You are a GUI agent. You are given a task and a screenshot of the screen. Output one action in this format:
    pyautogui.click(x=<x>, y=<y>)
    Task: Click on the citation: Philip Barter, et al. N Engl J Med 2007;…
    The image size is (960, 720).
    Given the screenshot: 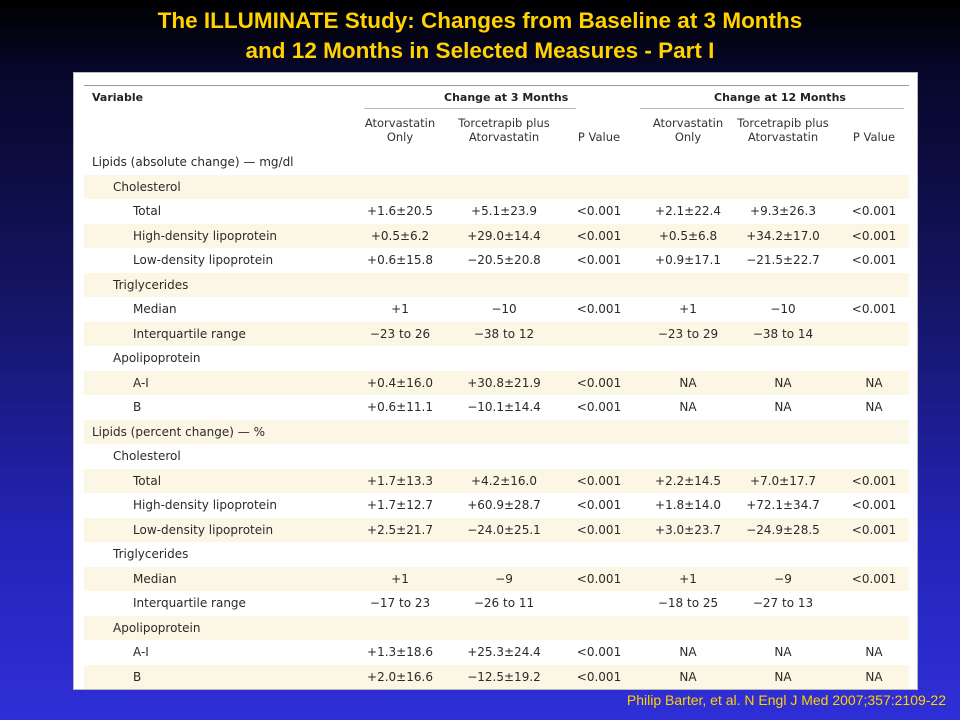 What is the action you would take?
    pyautogui.click(x=786, y=700)
    